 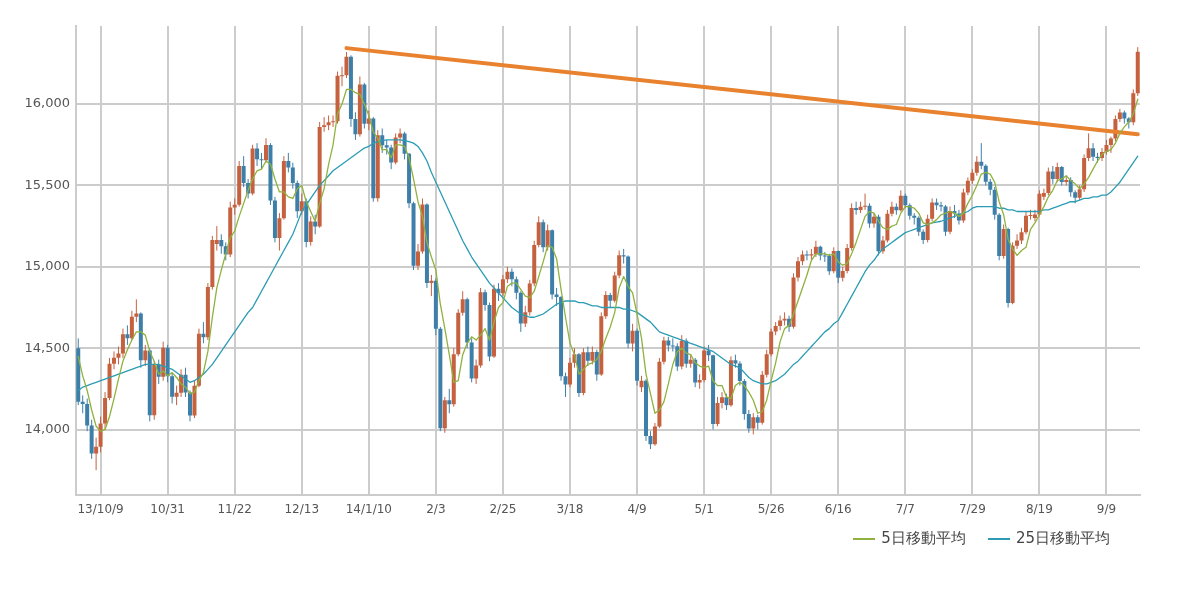 What do you see at coordinates (234, 508) in the screenshot?
I see `x-tick-label: 11/22` at bounding box center [234, 508].